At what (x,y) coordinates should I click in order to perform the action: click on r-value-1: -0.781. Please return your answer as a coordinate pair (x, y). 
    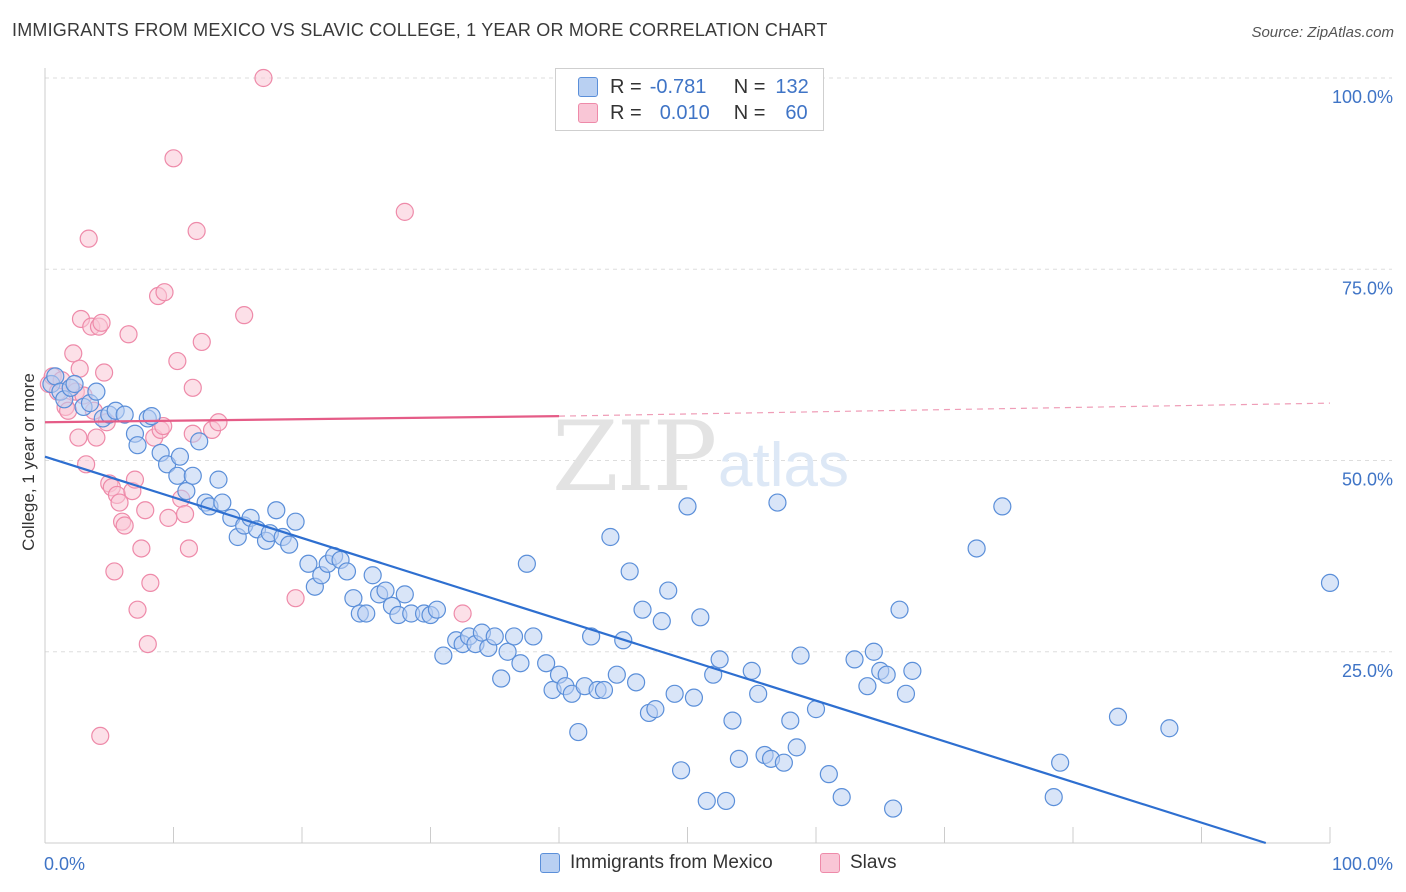
    Looking at the image, I should click on (678, 86).